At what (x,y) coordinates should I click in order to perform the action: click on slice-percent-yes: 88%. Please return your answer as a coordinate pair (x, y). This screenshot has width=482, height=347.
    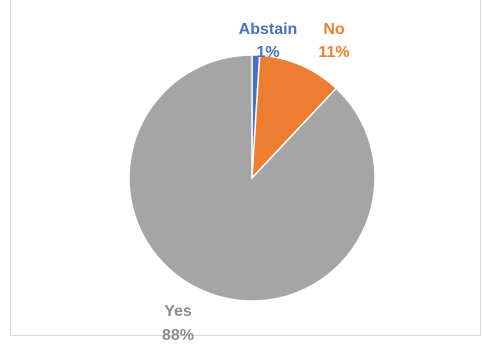
    Looking at the image, I should click on (178, 335).